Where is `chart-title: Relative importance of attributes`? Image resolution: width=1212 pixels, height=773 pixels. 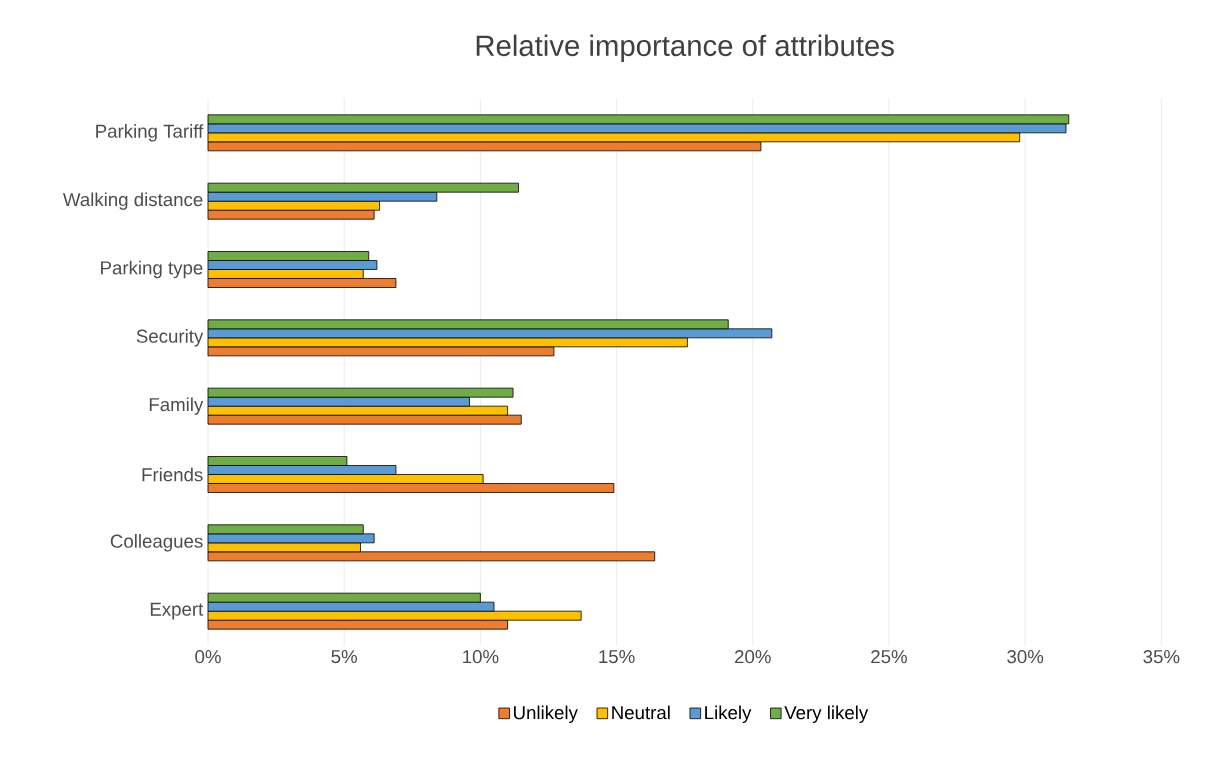
chart-title: Relative importance of attributes is located at coordinates (685, 48).